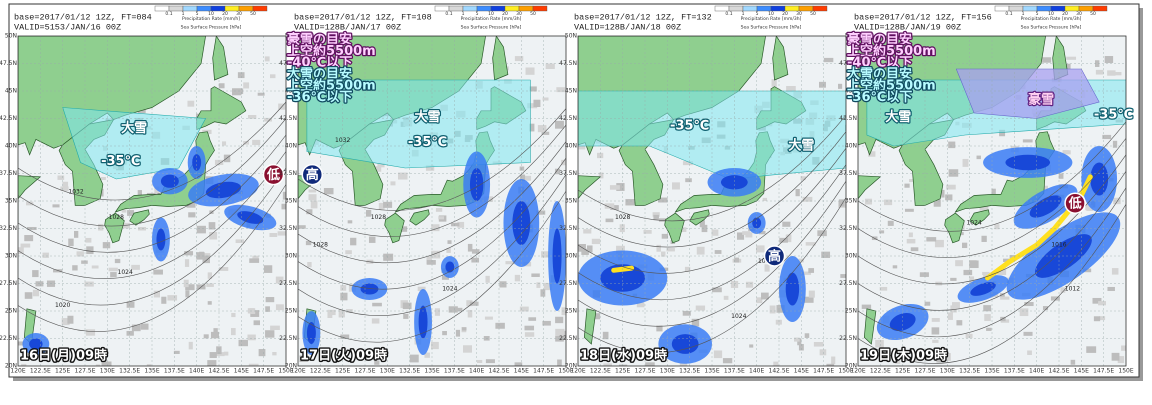 This screenshot has width=1152, height=405. I want to click on legend-tick: 1, so click(1023, 14).